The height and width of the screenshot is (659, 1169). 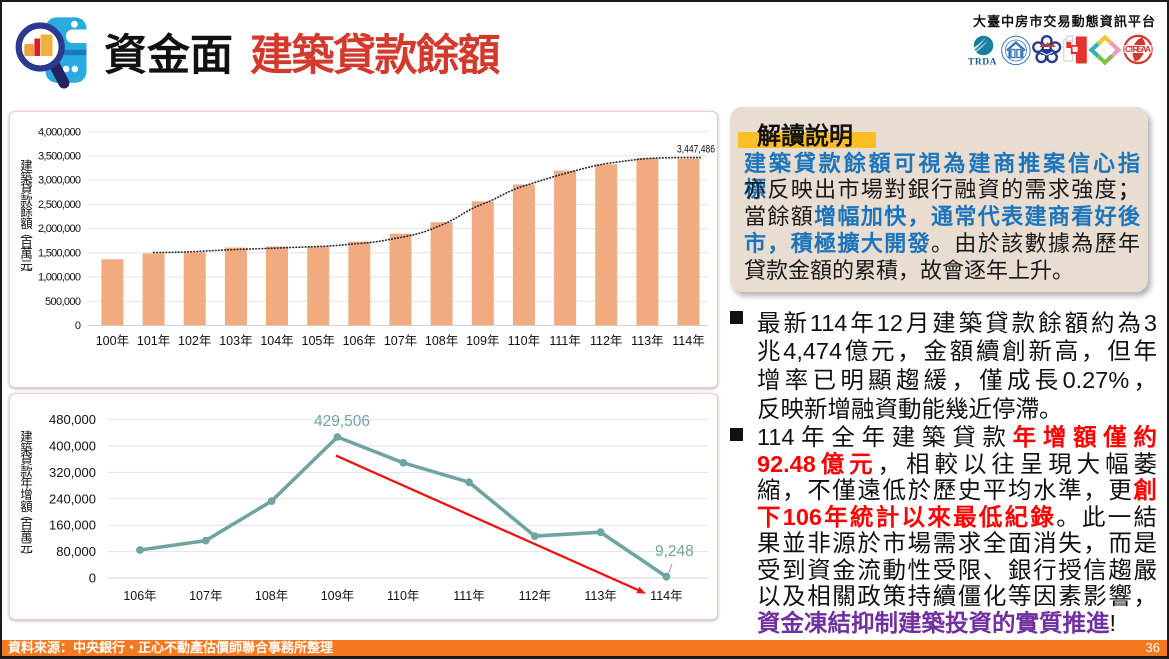 I want to click on svg-text: TRDA, so click(x=982, y=63).